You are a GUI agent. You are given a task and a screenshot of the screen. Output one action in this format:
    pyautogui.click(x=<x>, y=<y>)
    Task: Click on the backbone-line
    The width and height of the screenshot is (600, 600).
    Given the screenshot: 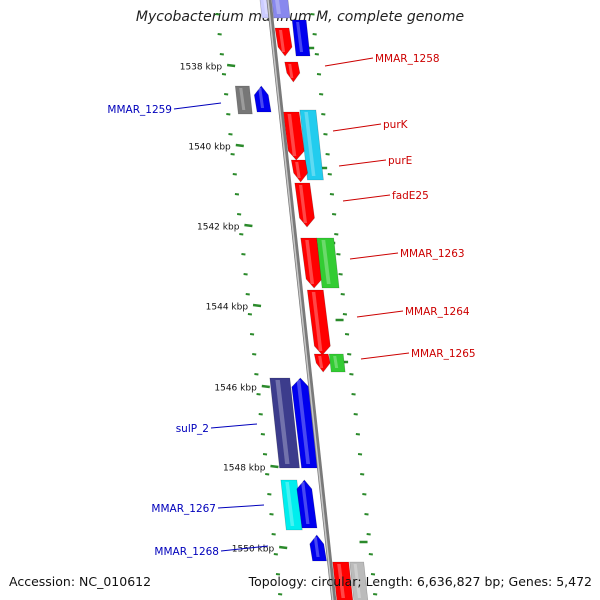 What is the action you would take?
    pyautogui.click(x=301, y=300)
    